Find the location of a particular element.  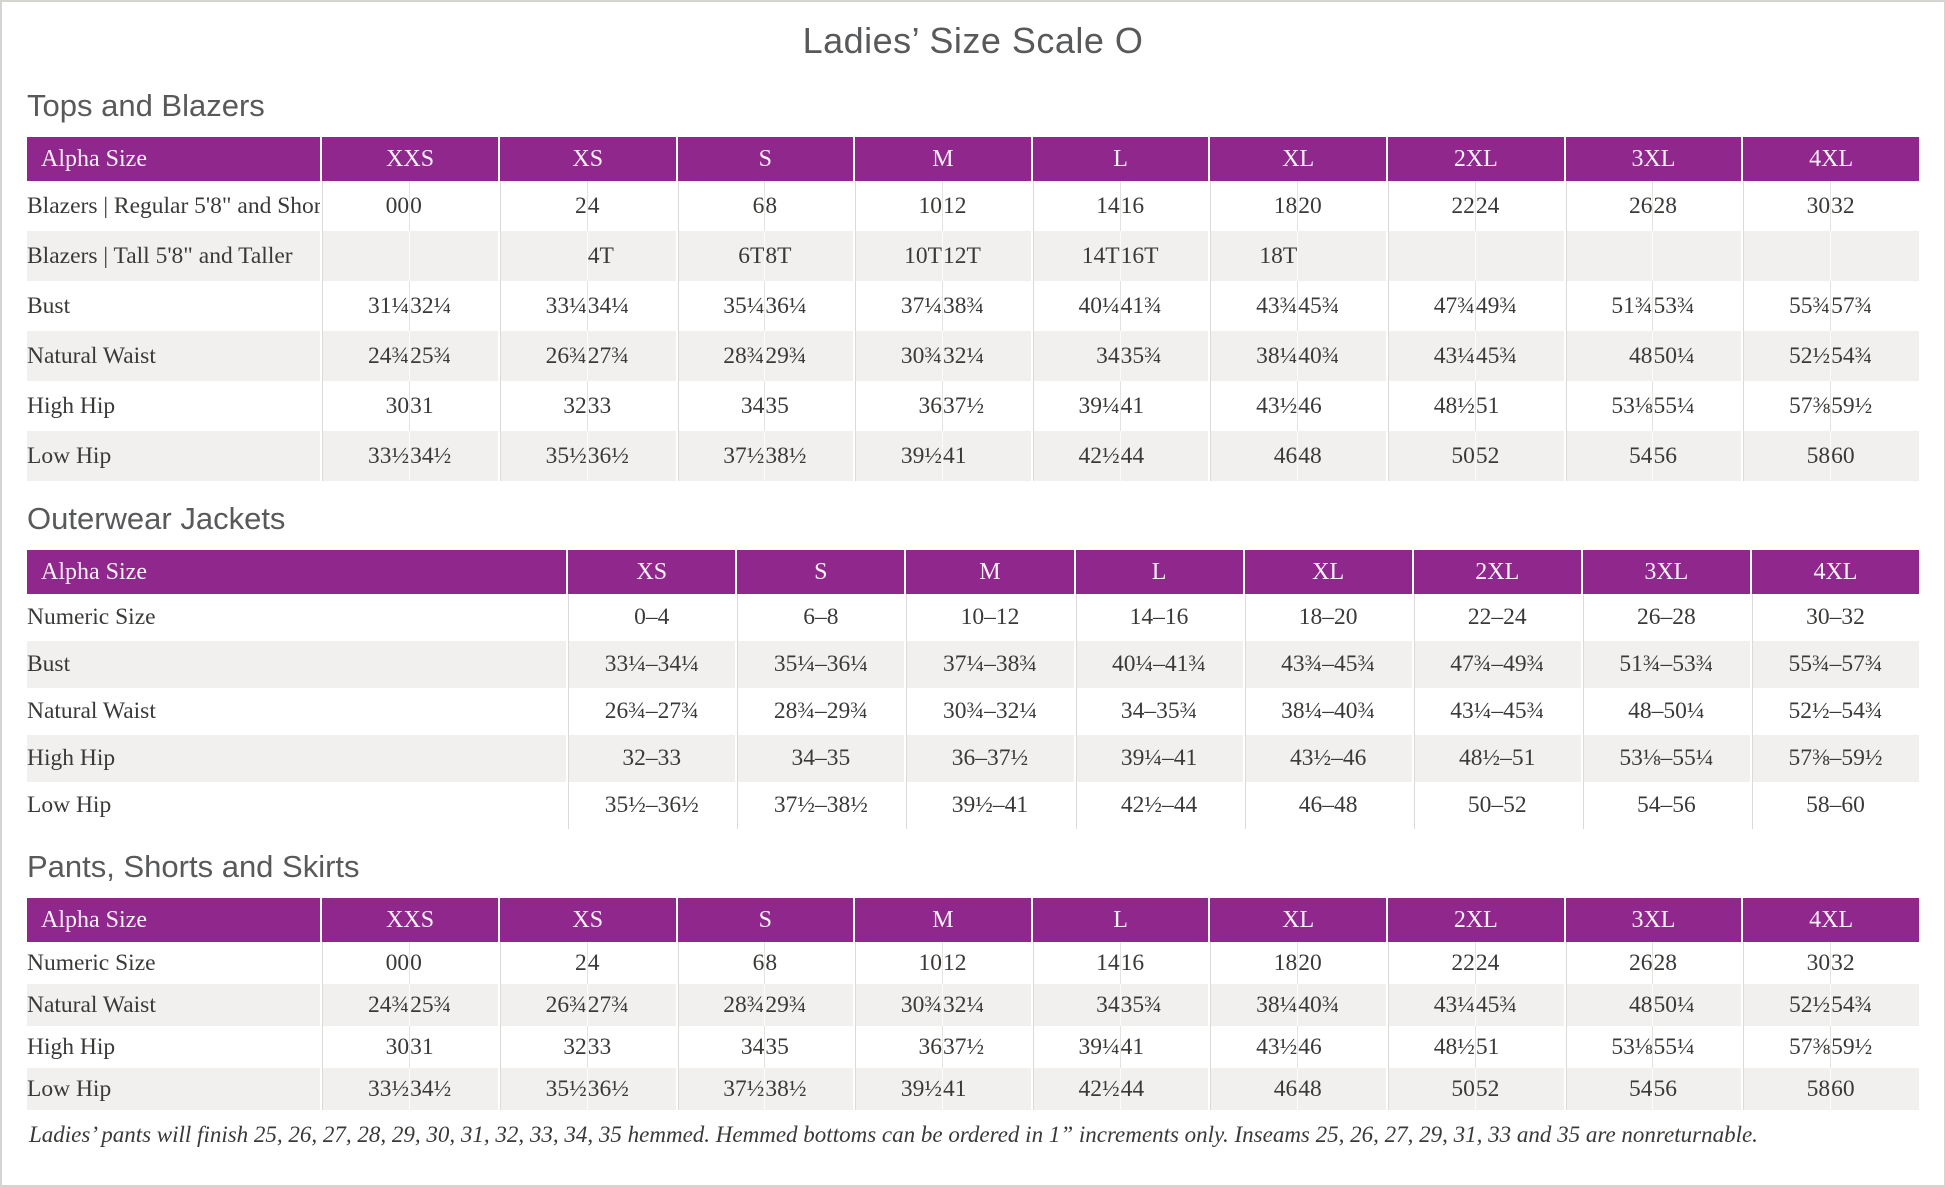

size-cell: 35 is located at coordinates (809, 1047).